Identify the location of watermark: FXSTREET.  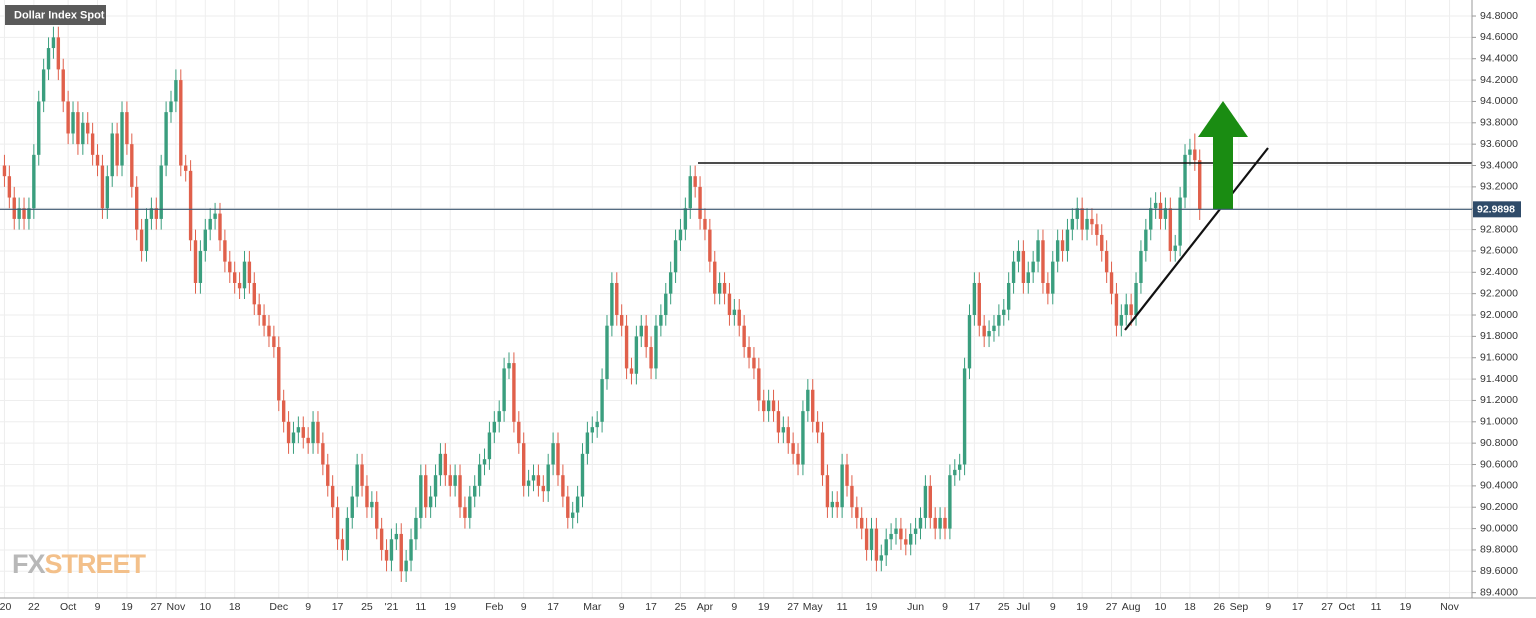
(79, 564).